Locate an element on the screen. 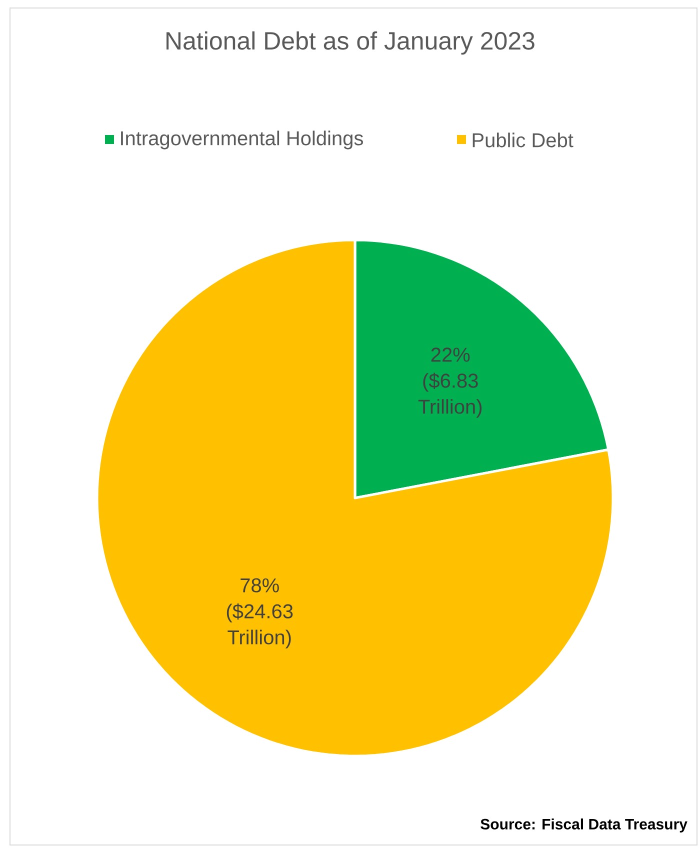  legend-label: Public Debt is located at coordinates (523, 140).